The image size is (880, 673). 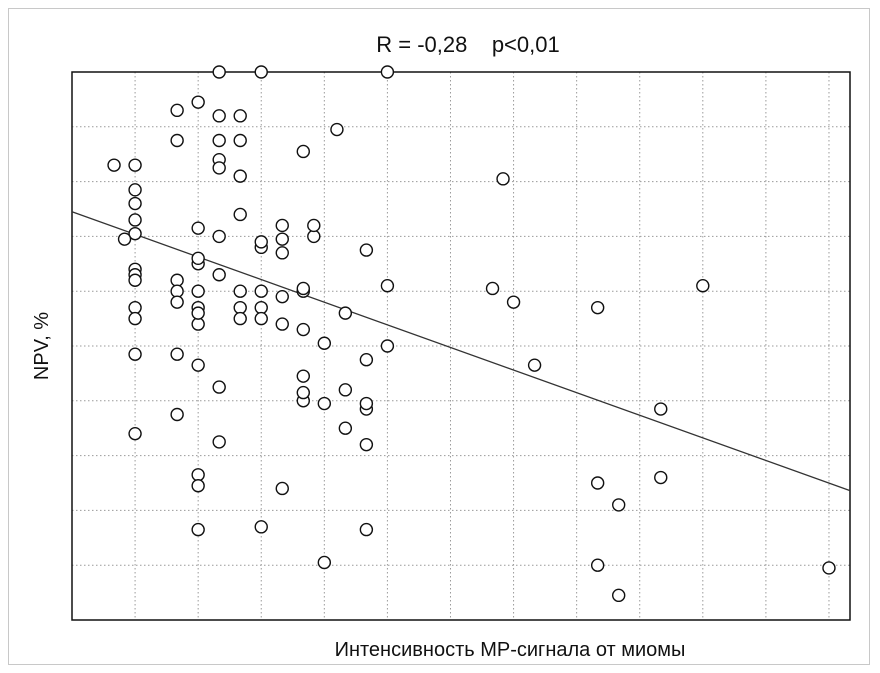 What do you see at coordinates (42, 346) in the screenshot?
I see `y-axis-label: NPV, %` at bounding box center [42, 346].